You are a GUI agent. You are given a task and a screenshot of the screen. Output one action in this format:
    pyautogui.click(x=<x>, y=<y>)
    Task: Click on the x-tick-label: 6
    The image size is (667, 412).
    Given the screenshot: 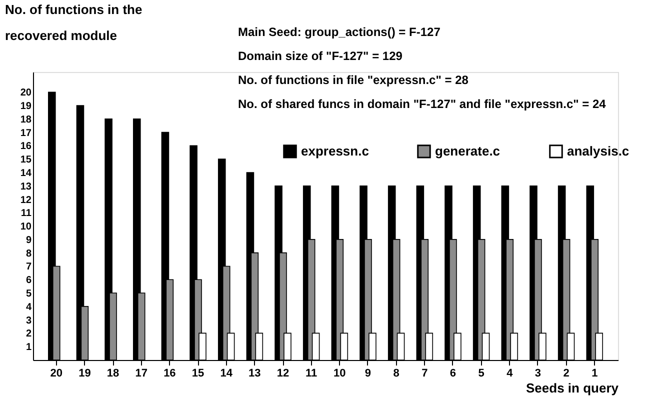 What is the action you would take?
    pyautogui.click(x=453, y=374)
    